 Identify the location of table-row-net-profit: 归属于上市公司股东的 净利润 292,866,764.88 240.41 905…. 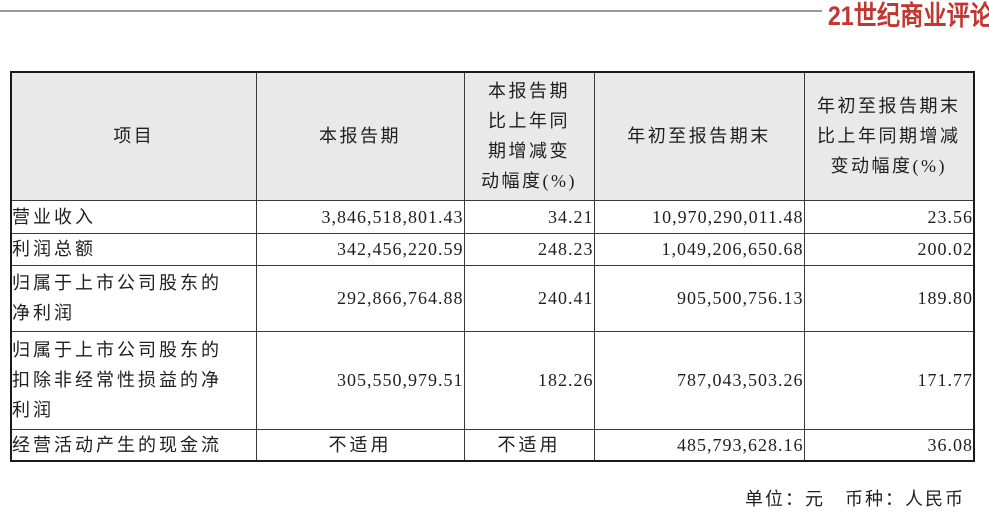
(492, 298).